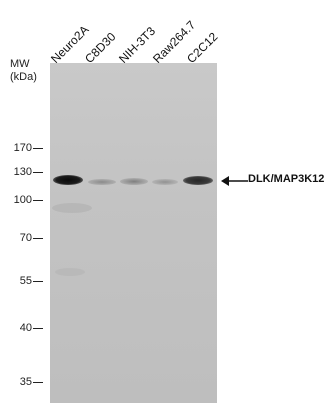 This screenshot has width=333, height=404. Describe the element at coordinates (68, 180) in the screenshot. I see `band-neuro2a` at that location.